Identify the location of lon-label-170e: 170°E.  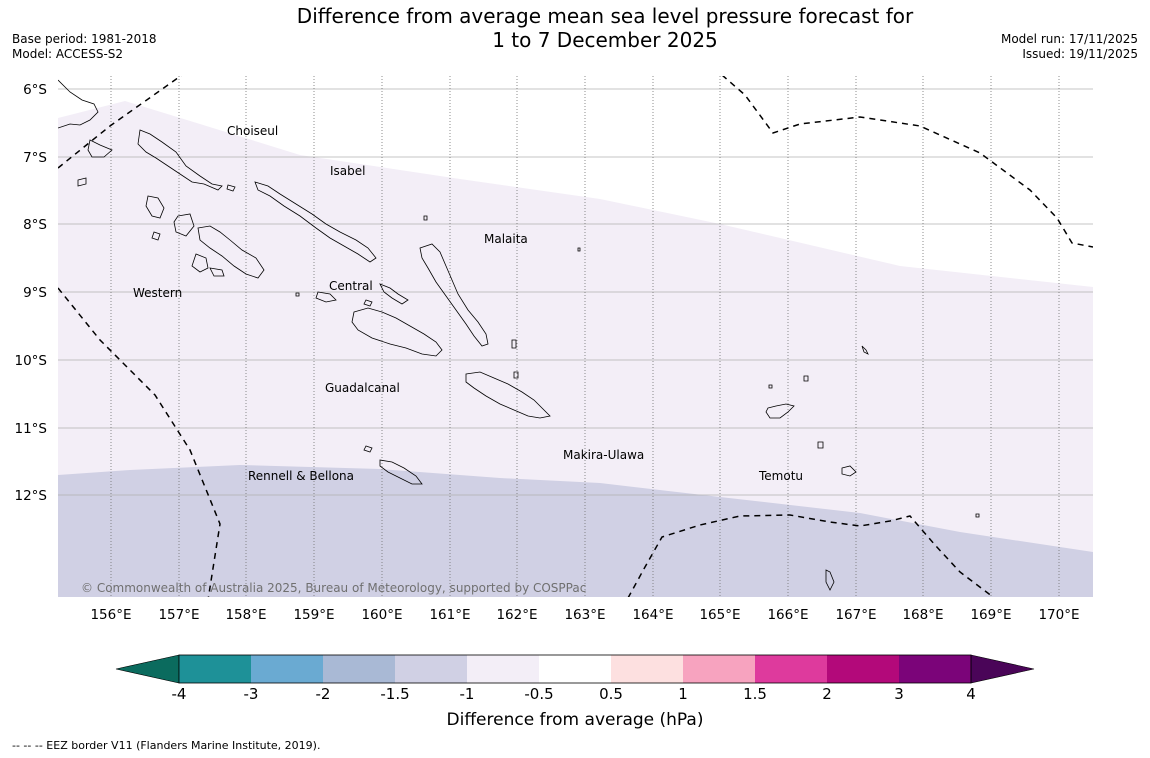
(1058, 615).